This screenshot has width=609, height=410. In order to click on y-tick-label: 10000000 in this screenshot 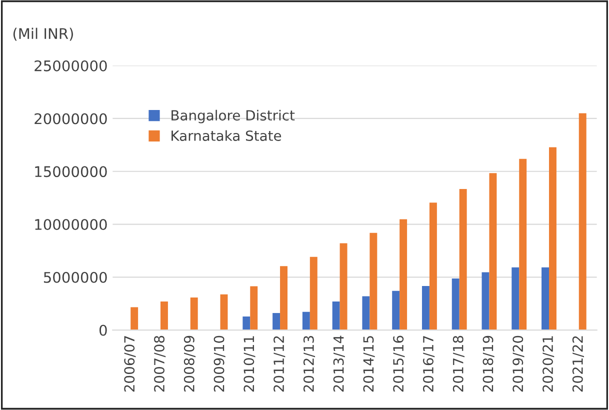, I will do `click(71, 224)`.